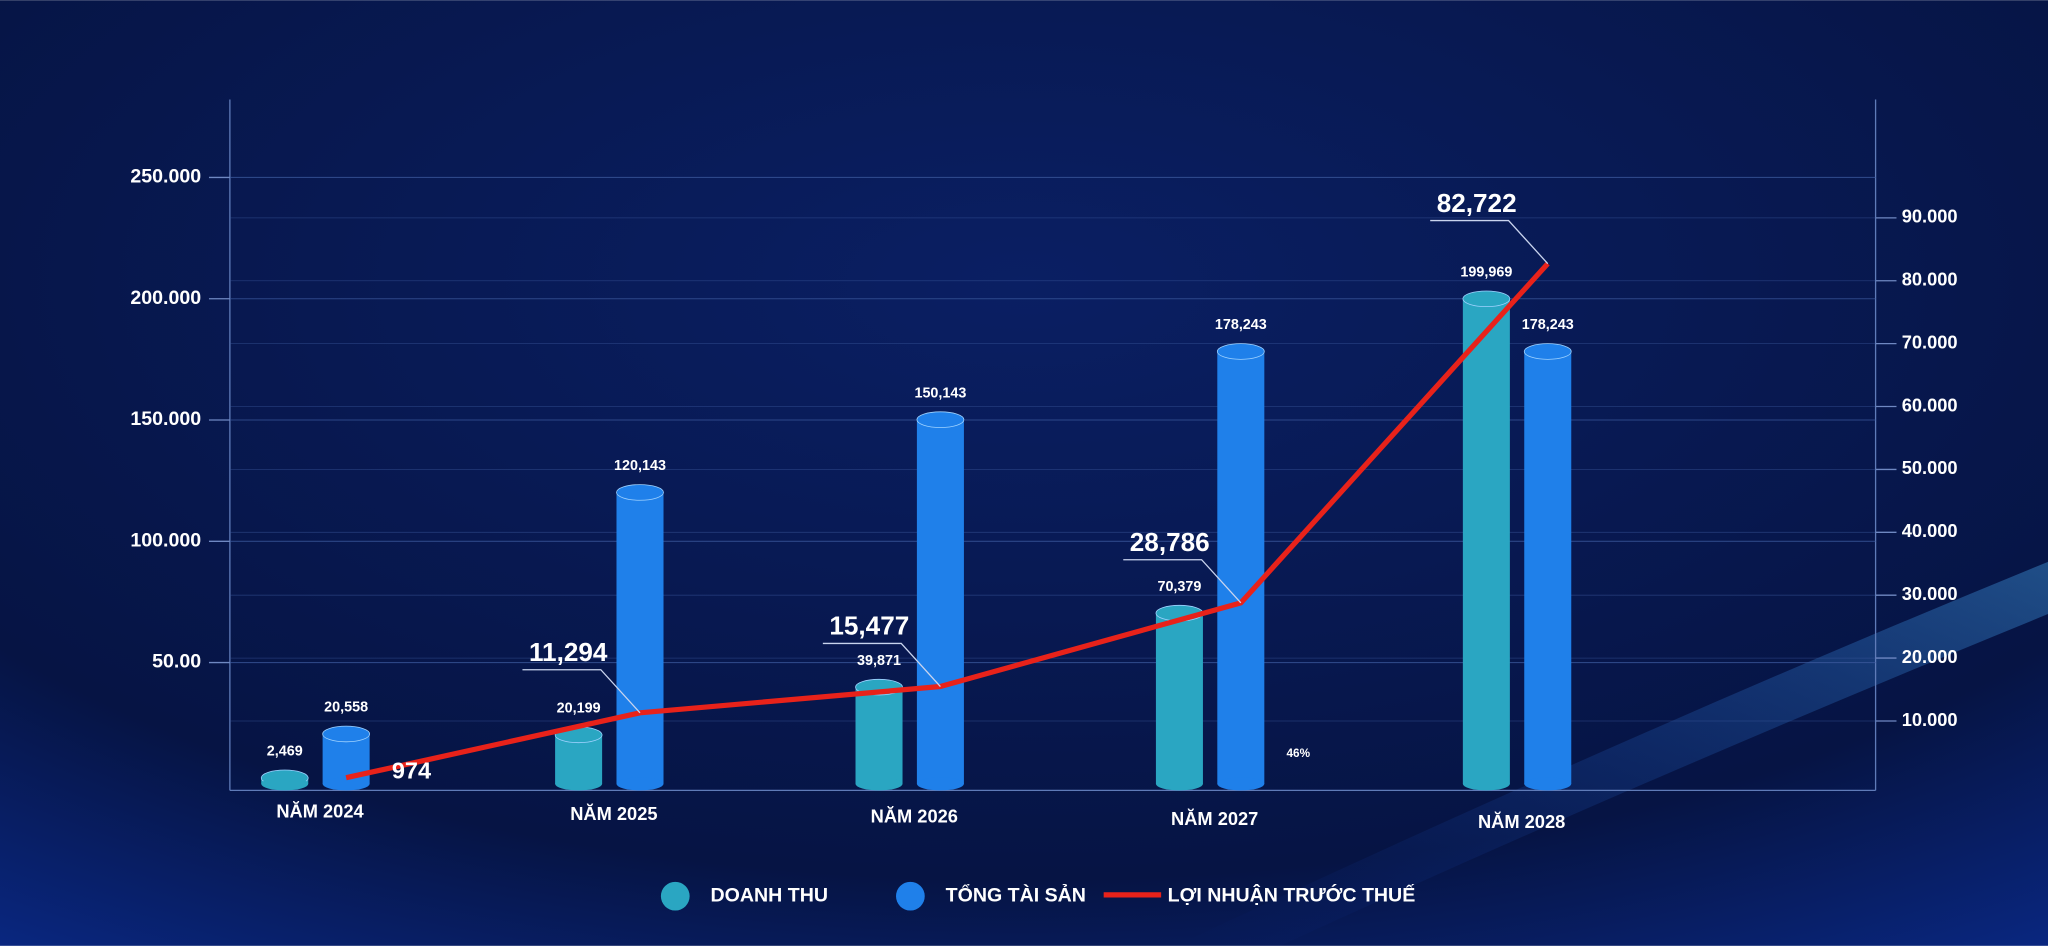 The width and height of the screenshot is (2048, 946). Describe the element at coordinates (940, 393) in the screenshot. I see `value-label: 150,143` at that location.